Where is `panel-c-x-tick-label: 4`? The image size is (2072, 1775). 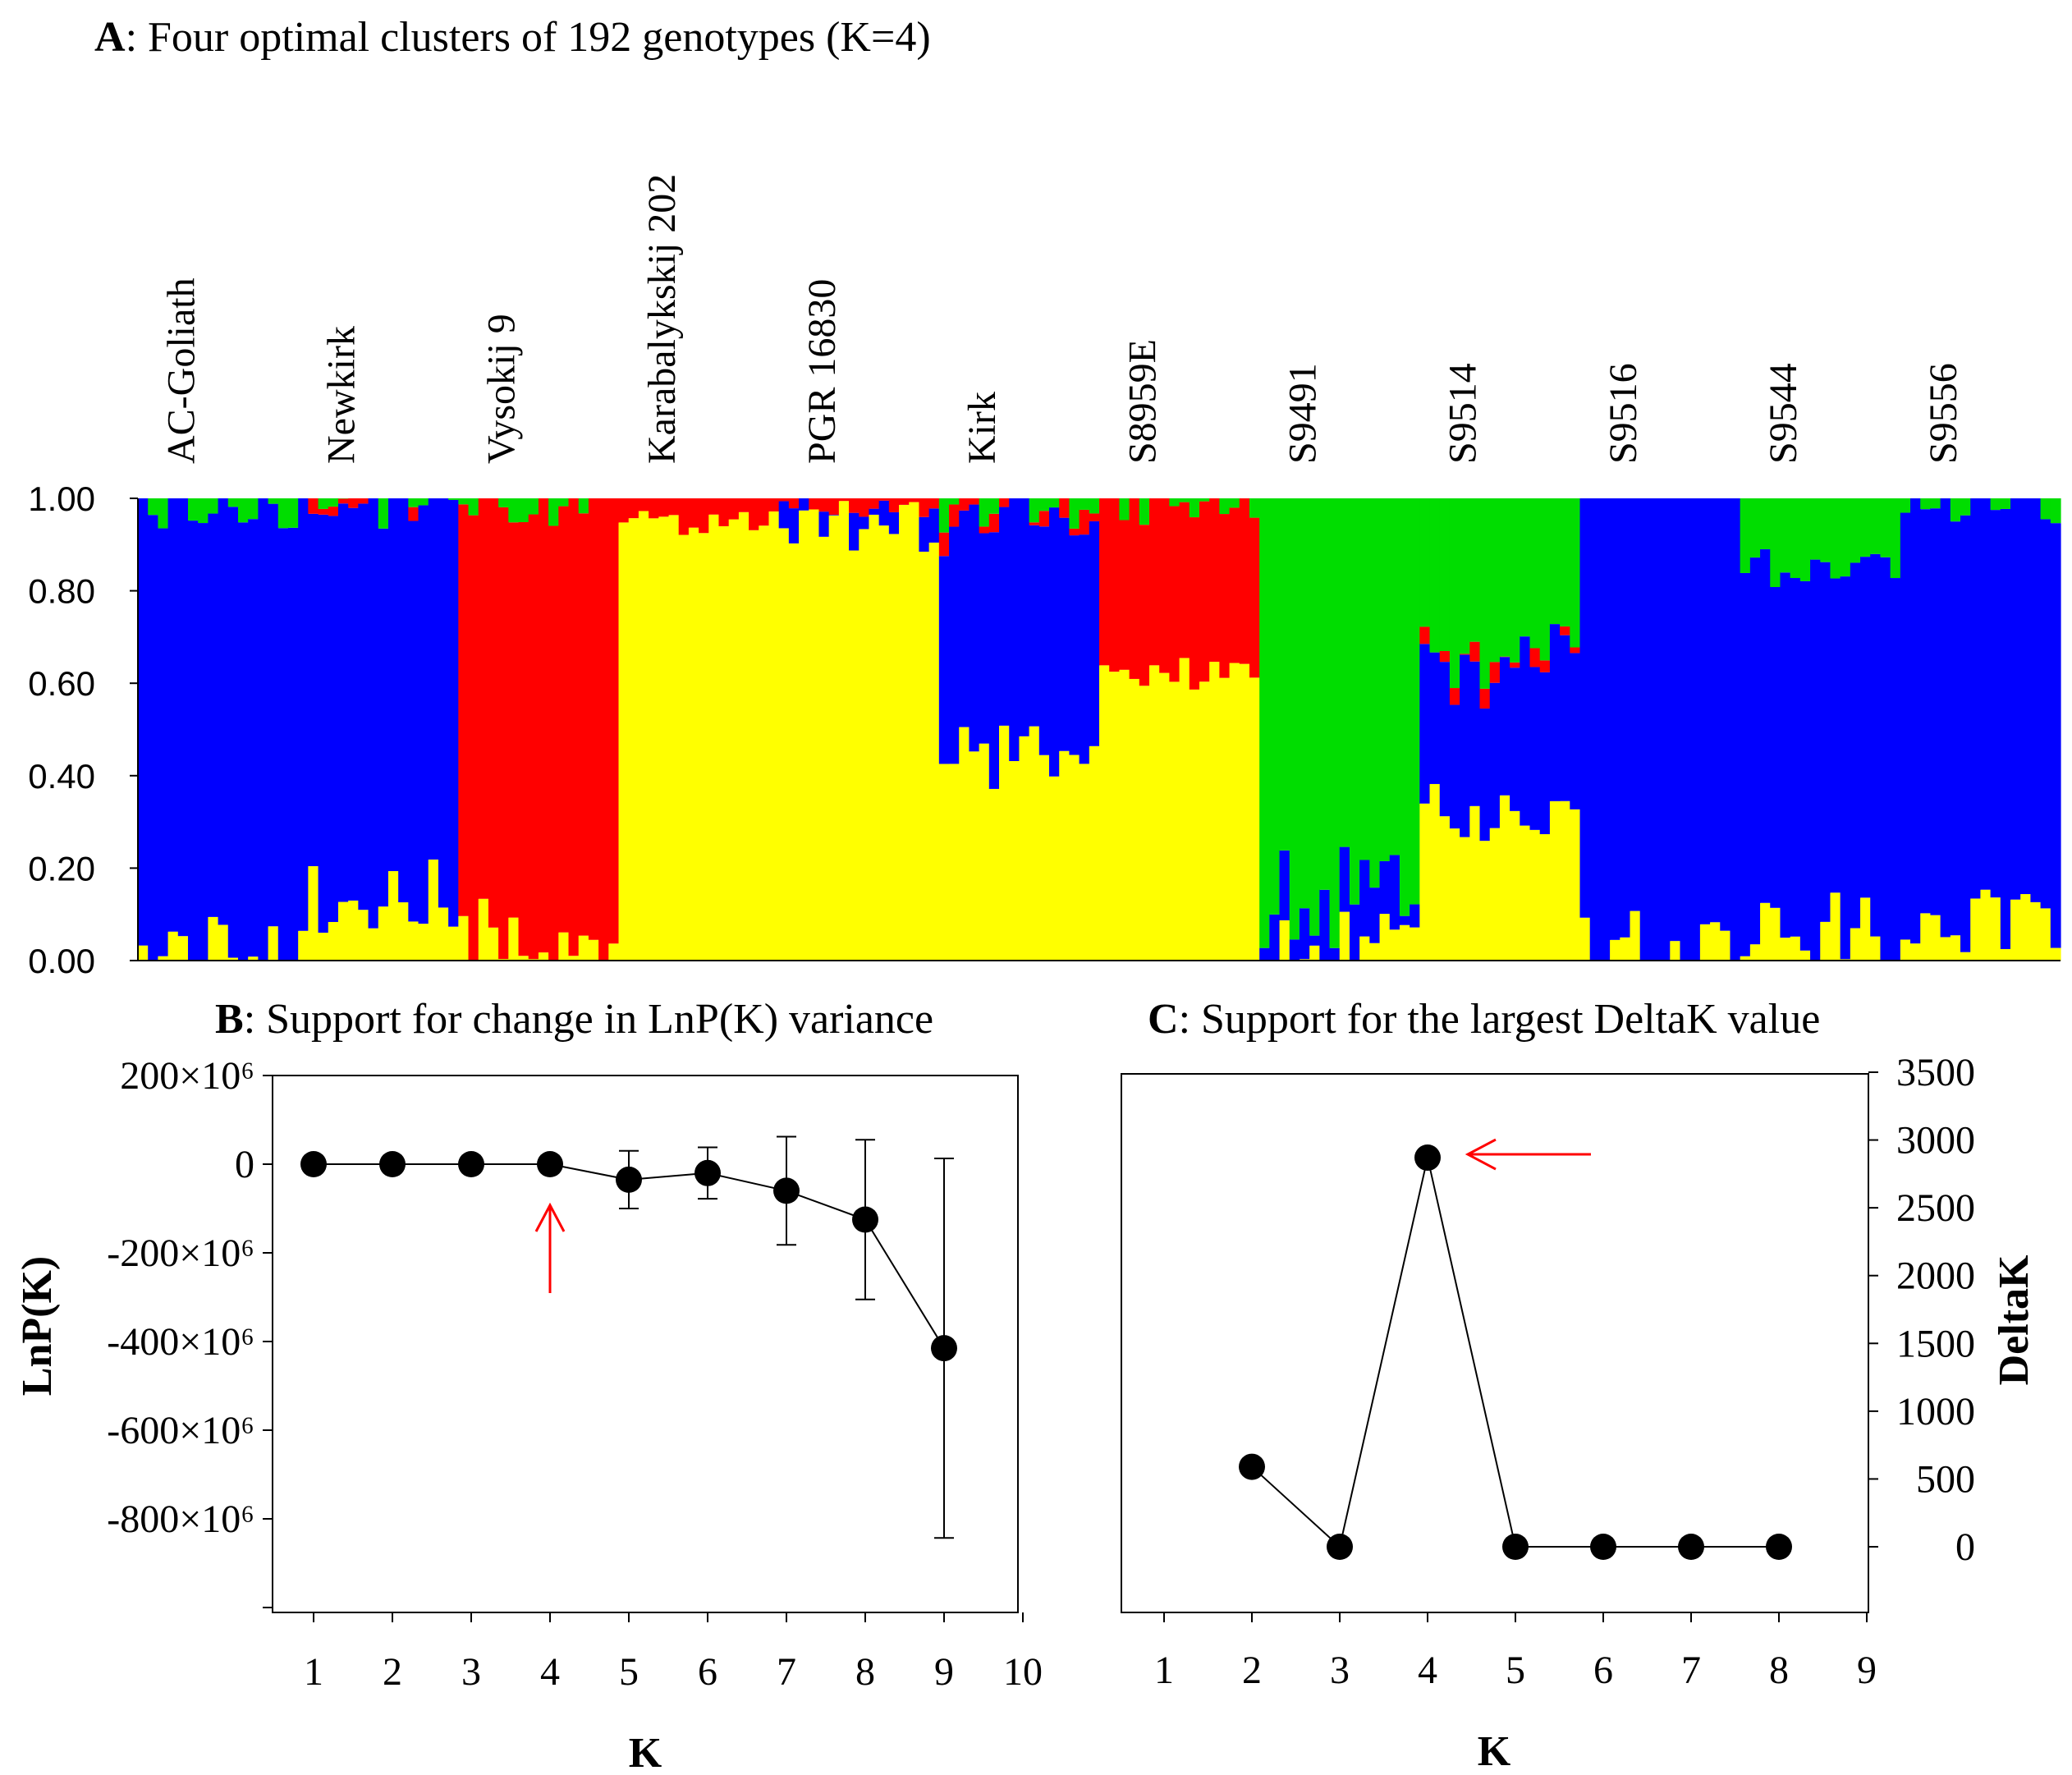
panel-c-x-tick-label: 4 is located at coordinates (1427, 1670).